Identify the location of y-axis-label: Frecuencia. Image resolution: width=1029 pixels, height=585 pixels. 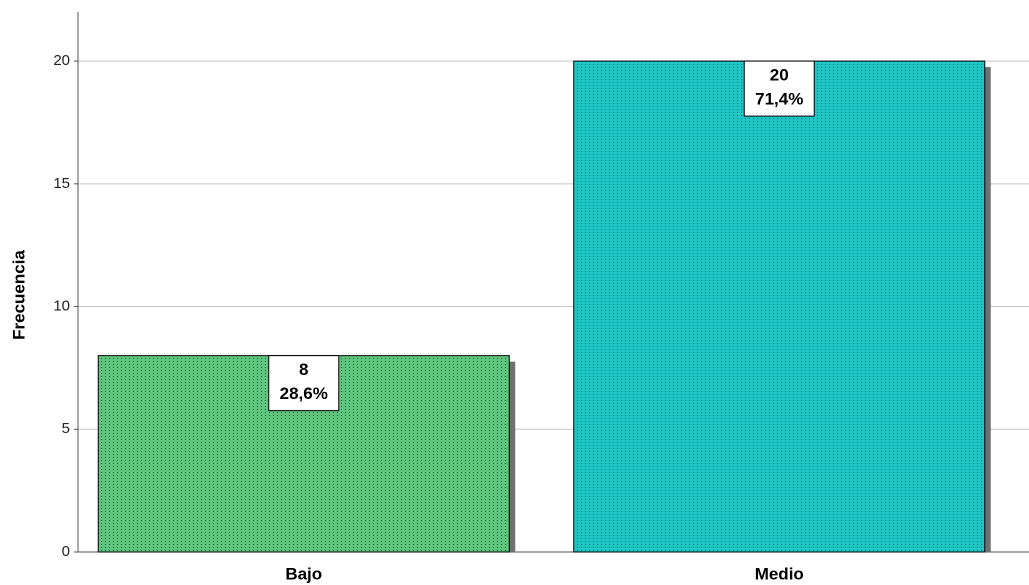
(18, 295).